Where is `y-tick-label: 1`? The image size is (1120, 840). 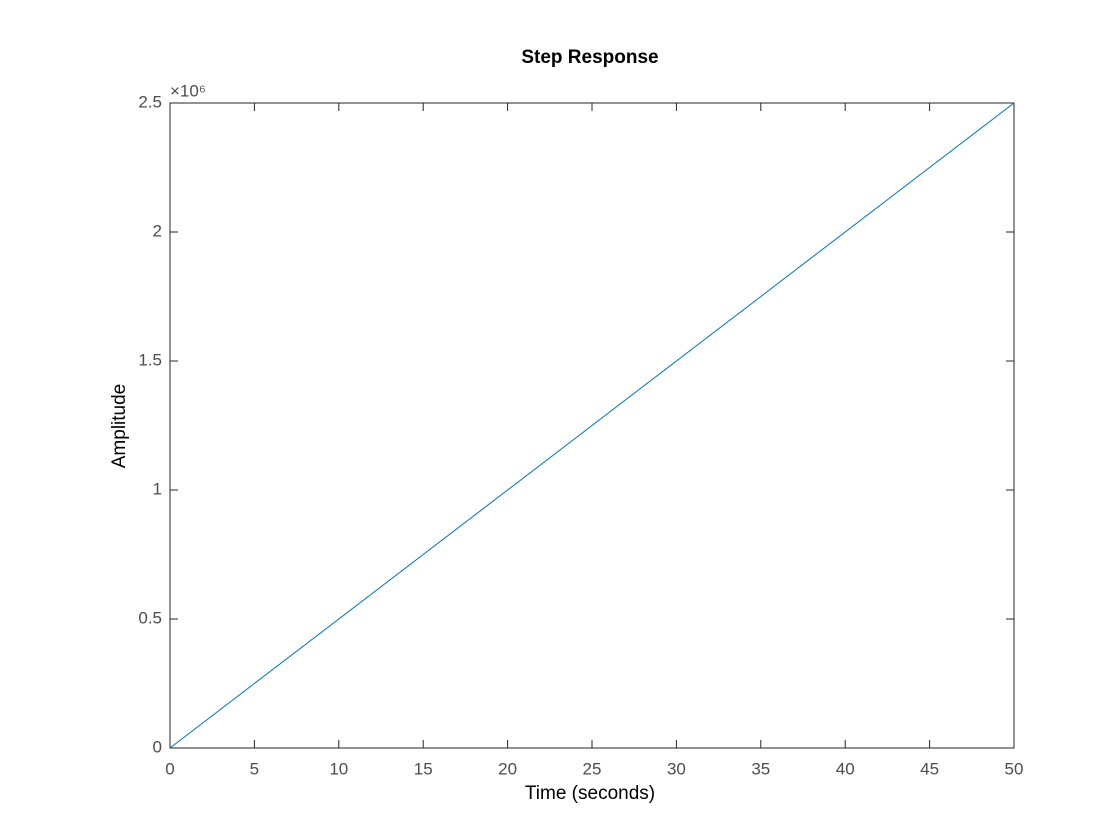
y-tick-label: 1 is located at coordinates (157, 488).